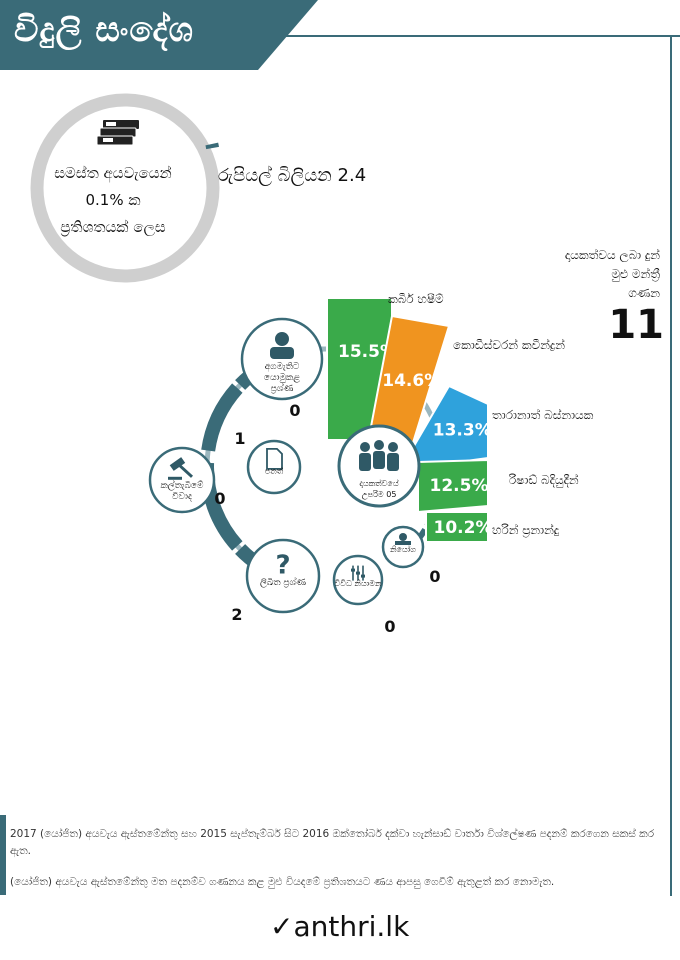  What do you see at coordinates (379, 455) in the screenshot?
I see `group-icon` at bounding box center [379, 455].